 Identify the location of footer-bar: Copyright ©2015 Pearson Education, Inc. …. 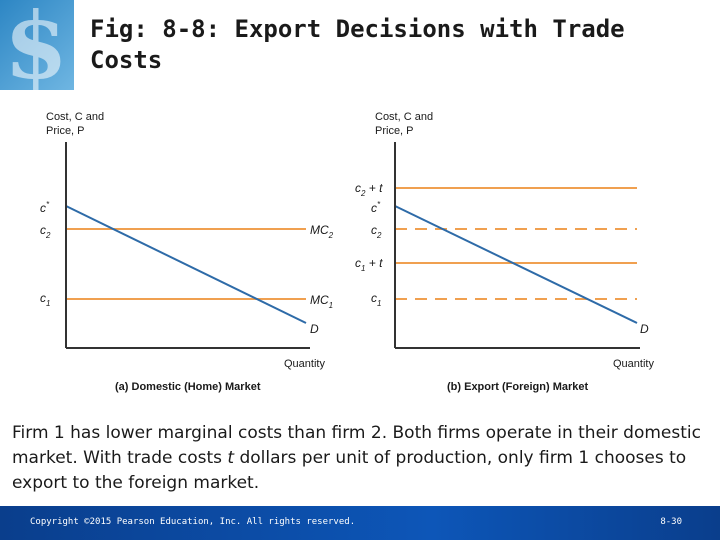
(360, 523).